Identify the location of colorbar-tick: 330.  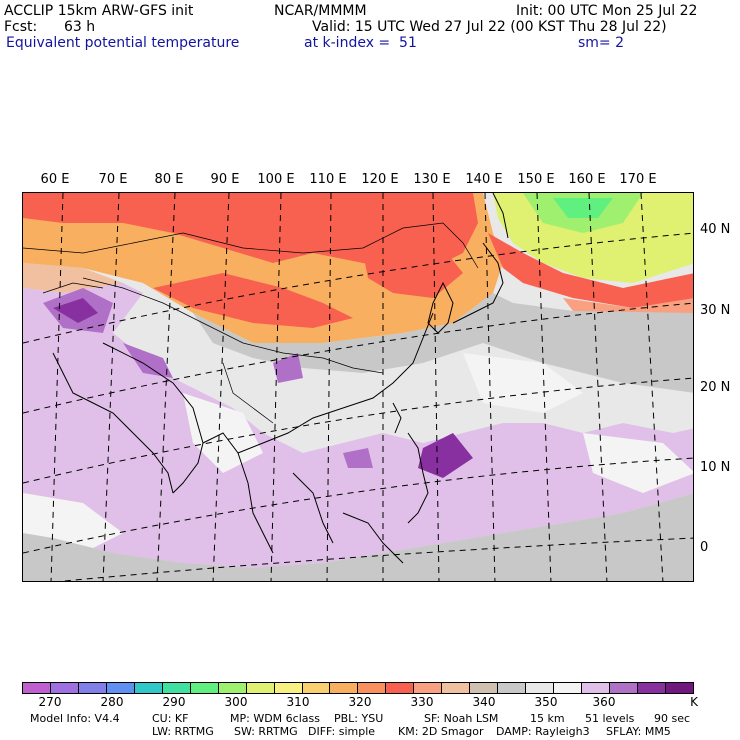
(422, 702).